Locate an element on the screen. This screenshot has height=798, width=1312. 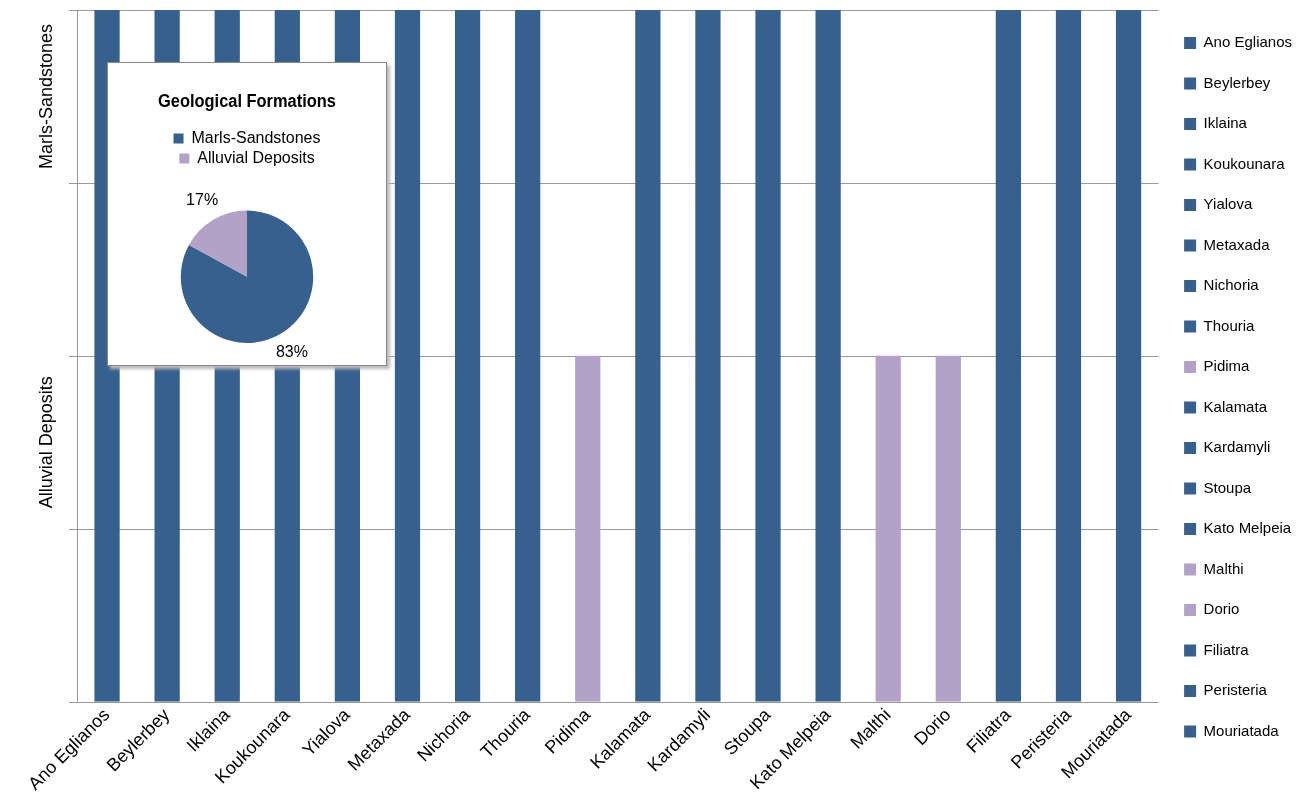
legend-label: Koukounara is located at coordinates (1244, 163).